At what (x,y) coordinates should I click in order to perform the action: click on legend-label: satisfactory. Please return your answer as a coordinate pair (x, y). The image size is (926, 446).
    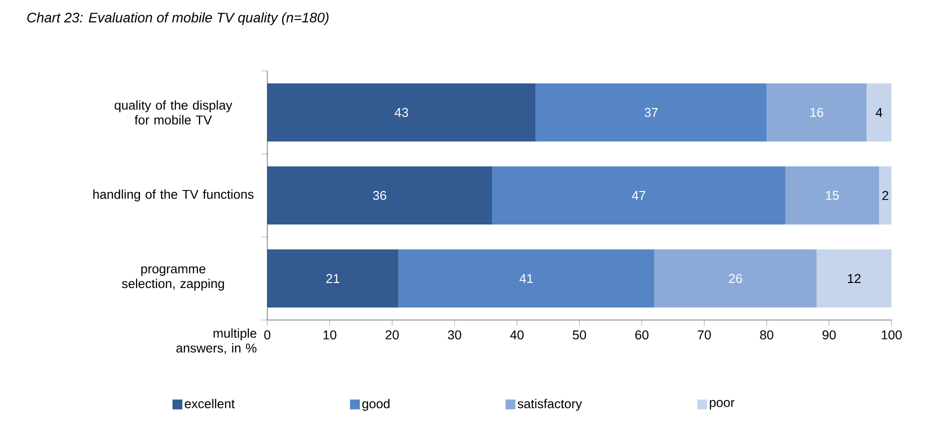
    Looking at the image, I should click on (550, 404).